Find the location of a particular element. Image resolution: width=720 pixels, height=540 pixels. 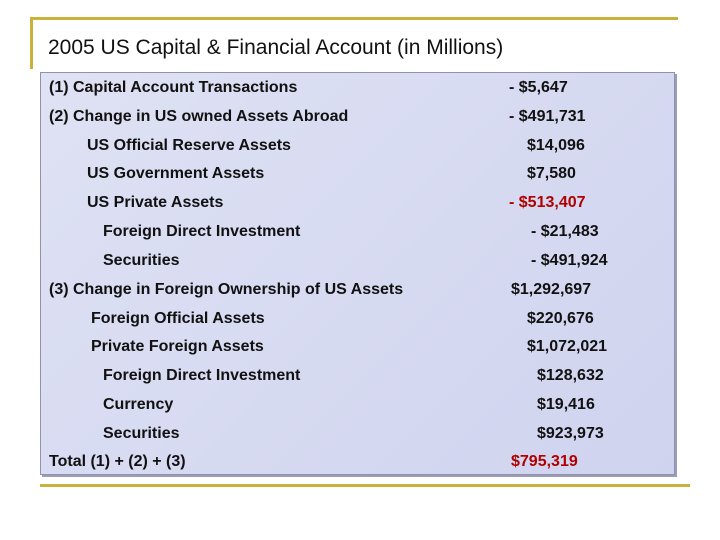

title-rule-top is located at coordinates (354, 18).